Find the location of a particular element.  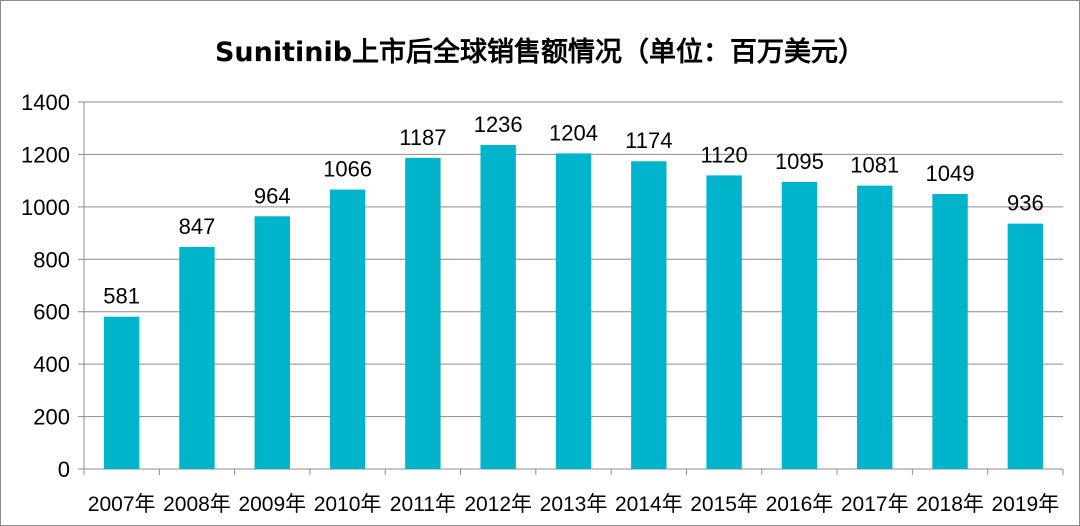

y-tick-label: 1000 is located at coordinates (45, 207).